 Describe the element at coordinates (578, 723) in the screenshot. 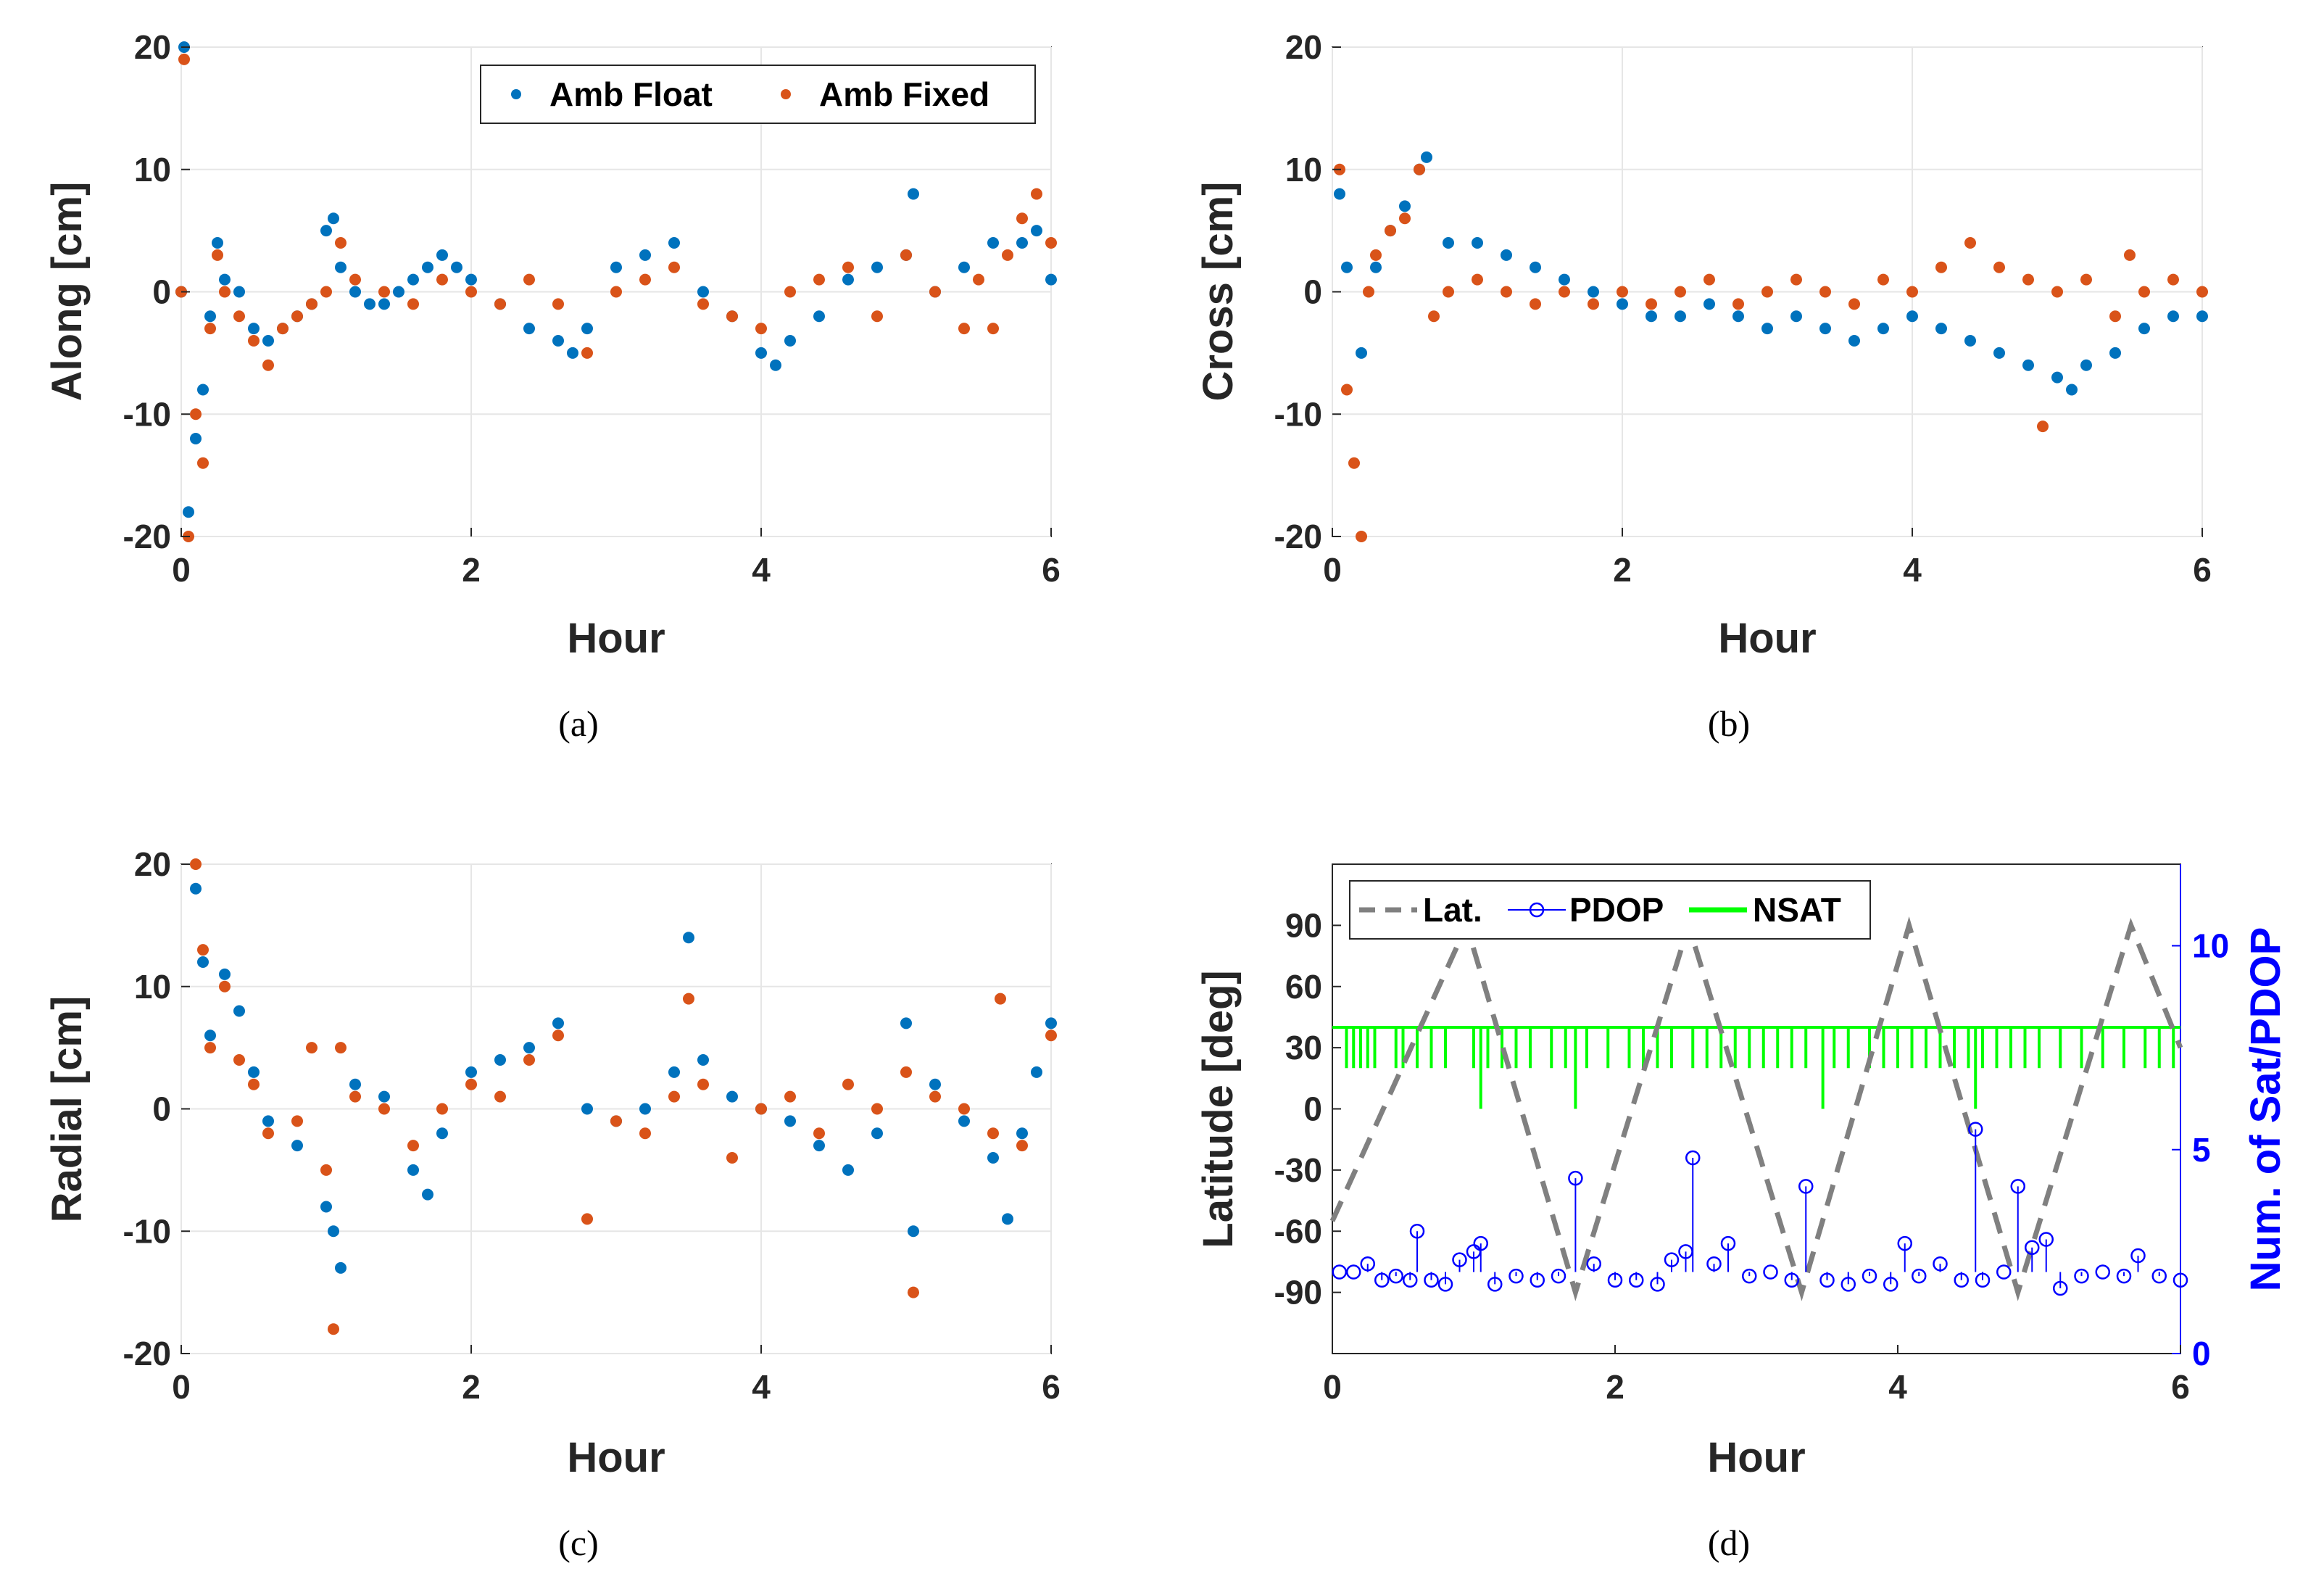

I see `caption-a: (a)` at that location.